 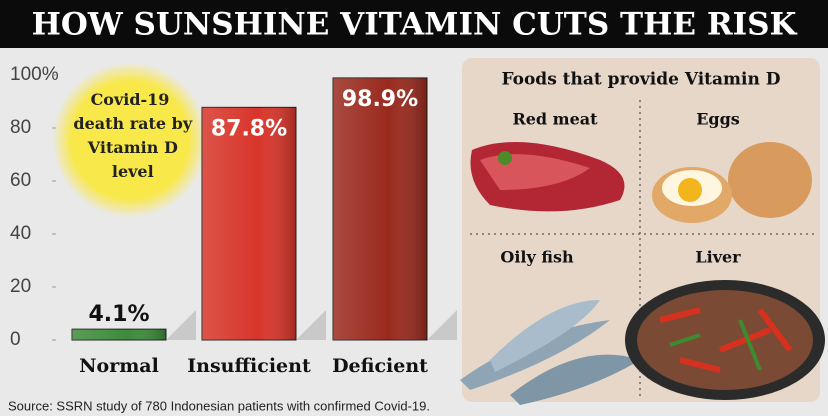 What do you see at coordinates (537, 257) in the screenshot?
I see `food-label: Oily fish` at bounding box center [537, 257].